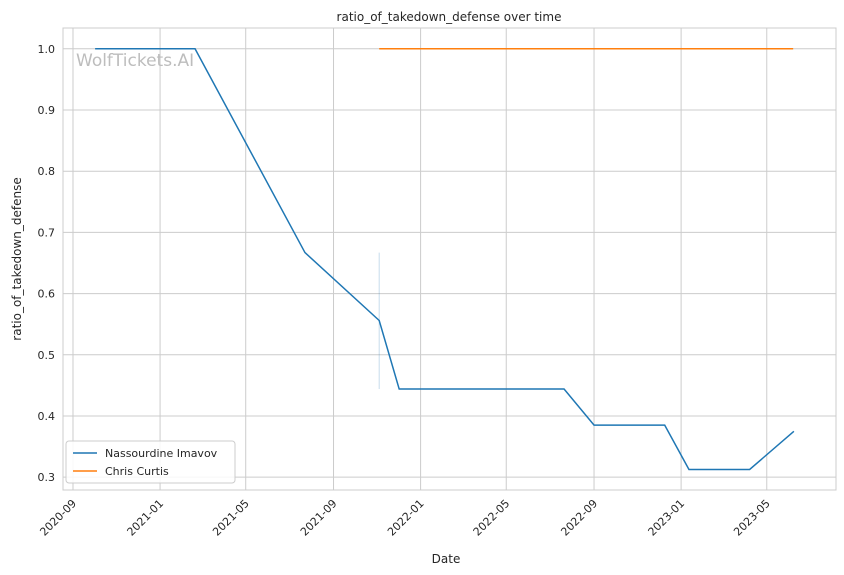 The image size is (844, 575). What do you see at coordinates (47, 294) in the screenshot?
I see `y-tick-label: 0.6` at bounding box center [47, 294].